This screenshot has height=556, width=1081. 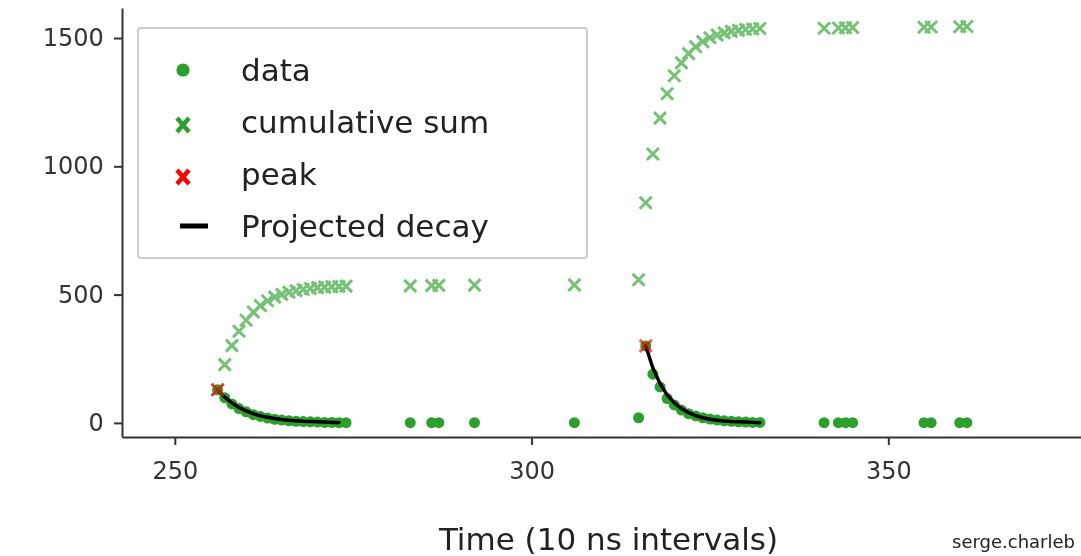 I want to click on y-tick-label: 0, so click(x=96, y=423).